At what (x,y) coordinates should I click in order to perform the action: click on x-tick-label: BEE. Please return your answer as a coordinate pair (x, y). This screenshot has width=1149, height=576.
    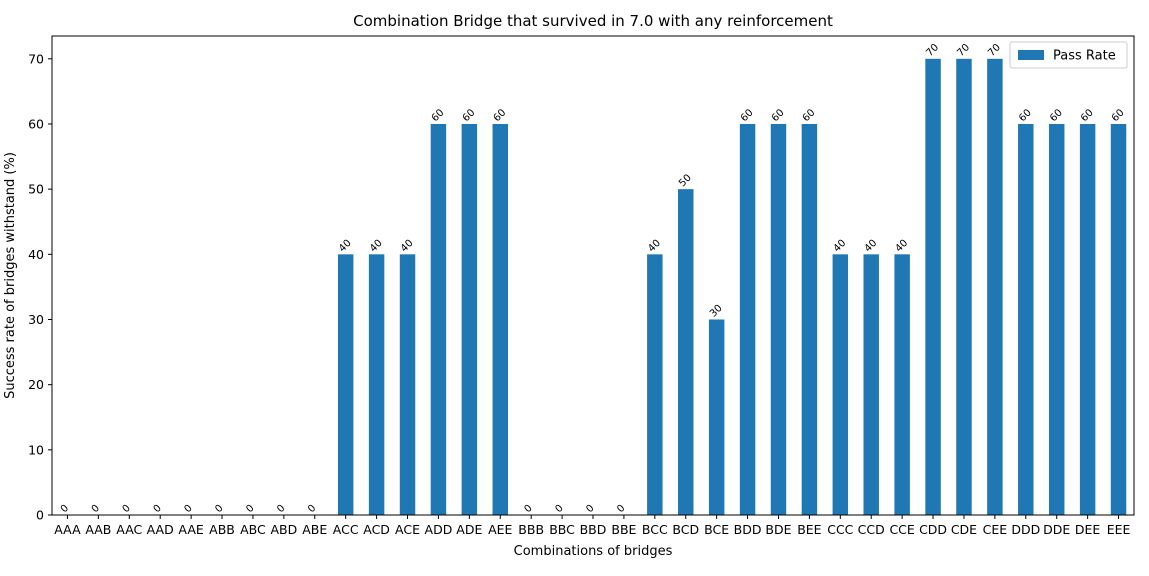
    Looking at the image, I should click on (809, 529).